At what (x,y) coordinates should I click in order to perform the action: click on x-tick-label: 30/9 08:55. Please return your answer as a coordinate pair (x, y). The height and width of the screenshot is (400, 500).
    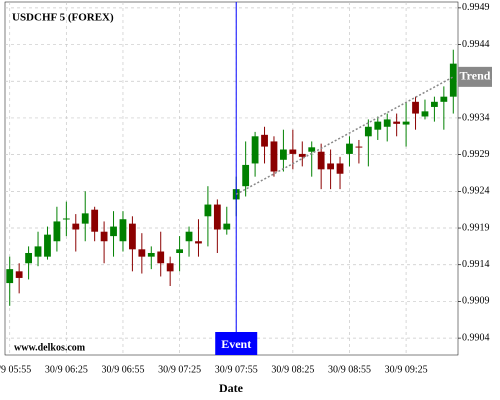
    Looking at the image, I should click on (349, 369).